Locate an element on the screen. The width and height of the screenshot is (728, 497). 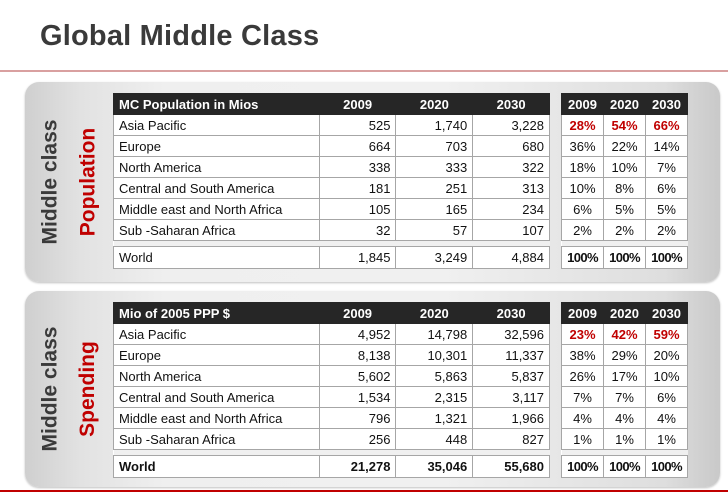
total-share-row: 100% 100% 100% is located at coordinates (624, 257).